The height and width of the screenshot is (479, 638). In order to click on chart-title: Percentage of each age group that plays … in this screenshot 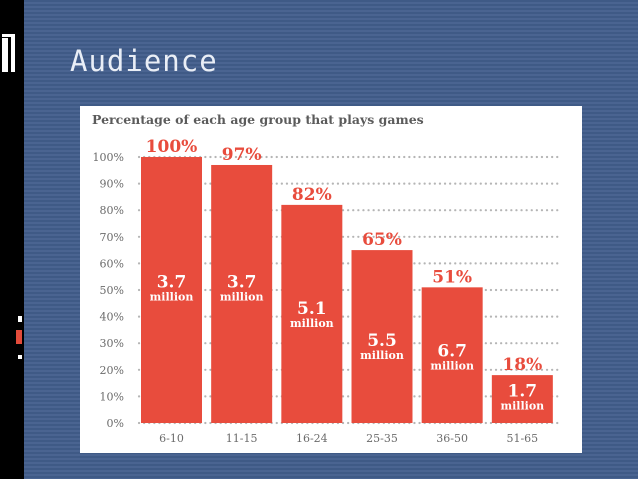, I will do `click(258, 119)`.